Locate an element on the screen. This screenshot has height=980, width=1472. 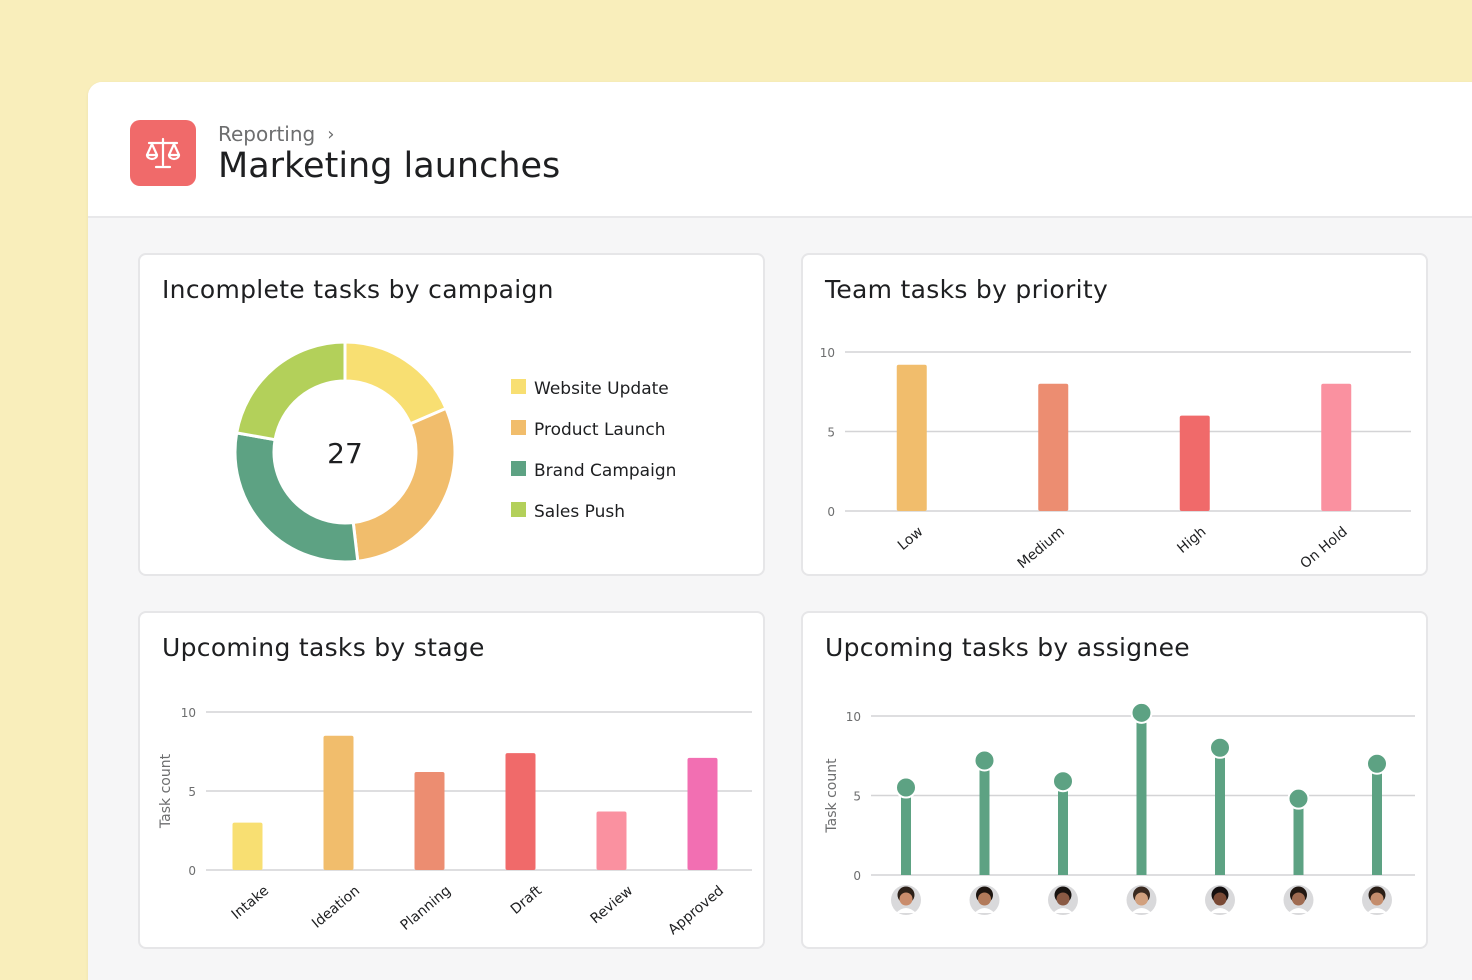
x-tick-label: Intake is located at coordinates (250, 903).